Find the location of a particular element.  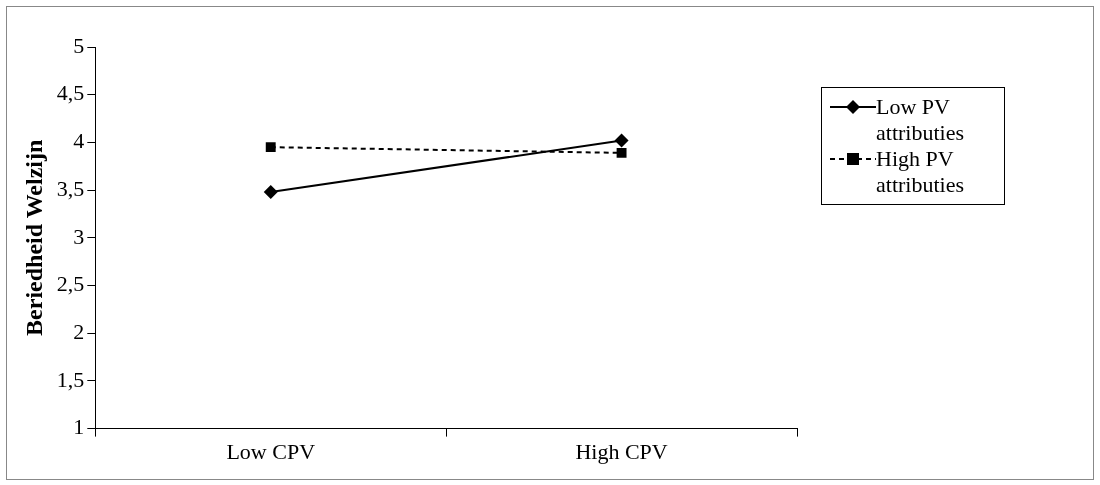

y-tick-label: 4,5 is located at coordinates (70, 93).